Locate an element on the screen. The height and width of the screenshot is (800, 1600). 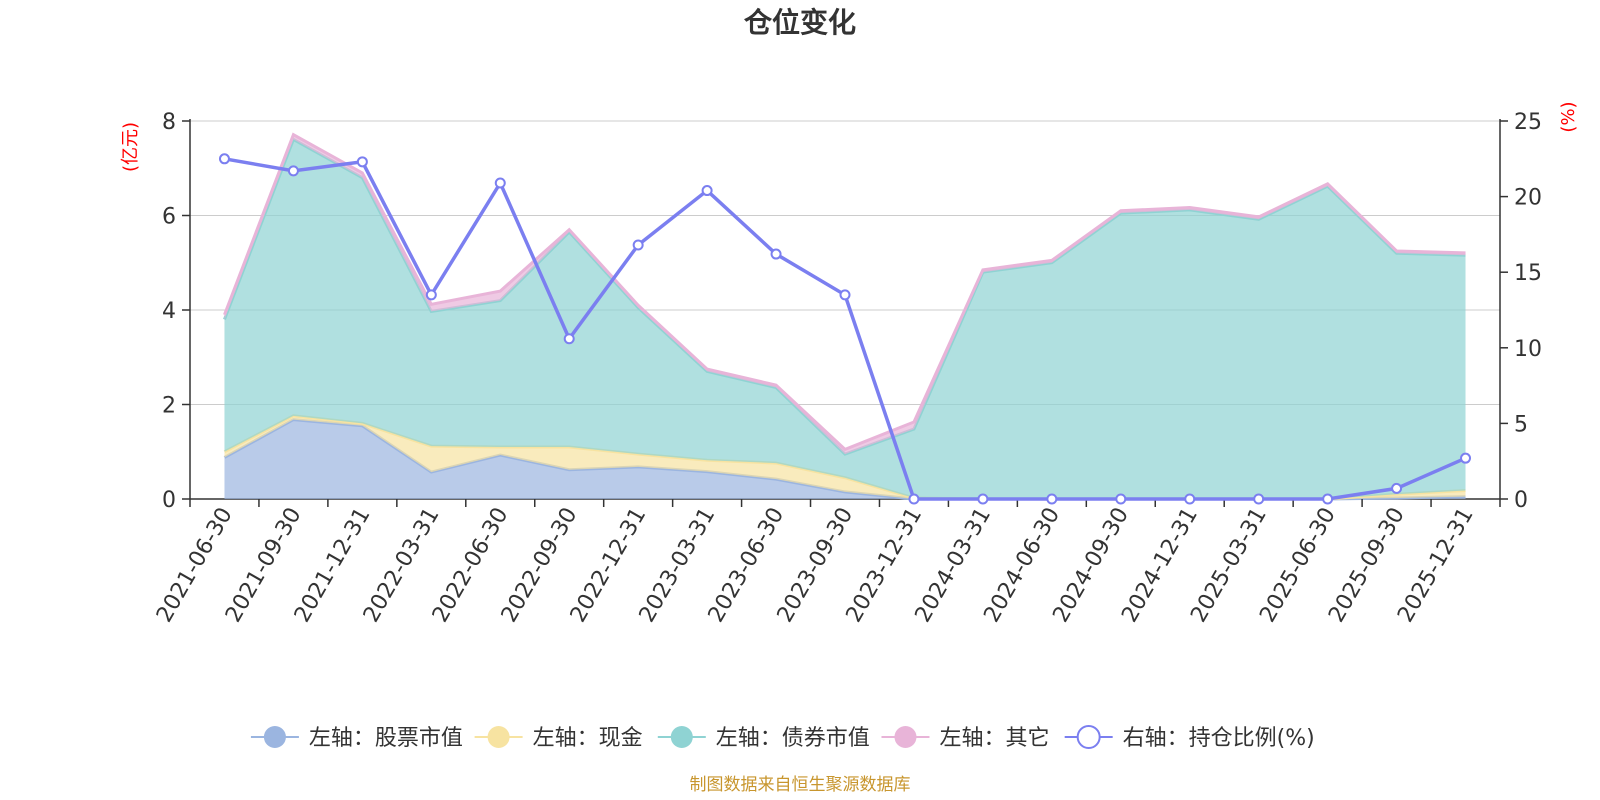
data-source-note: 制图数据来自恒生聚源数据库 is located at coordinates (800, 785).